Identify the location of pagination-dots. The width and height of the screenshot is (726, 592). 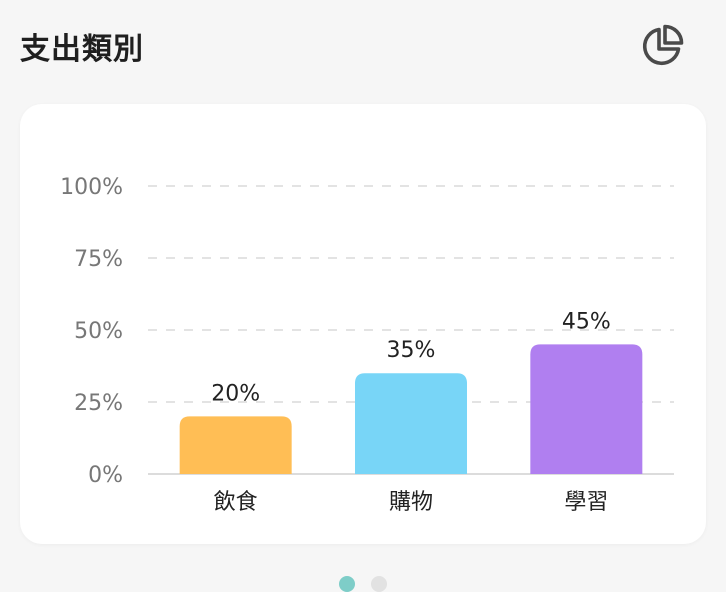
(363, 583).